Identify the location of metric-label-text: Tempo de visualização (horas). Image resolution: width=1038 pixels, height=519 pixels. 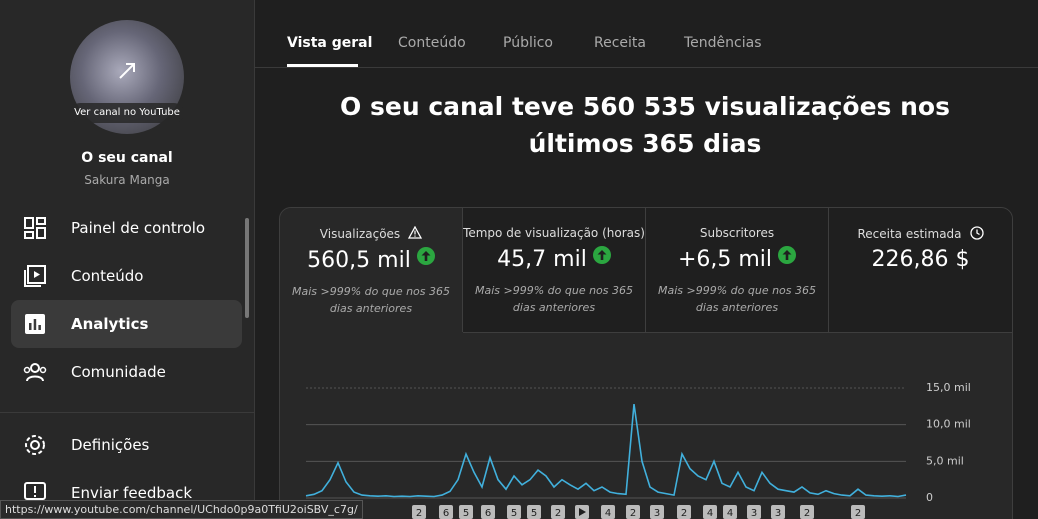
(554, 233).